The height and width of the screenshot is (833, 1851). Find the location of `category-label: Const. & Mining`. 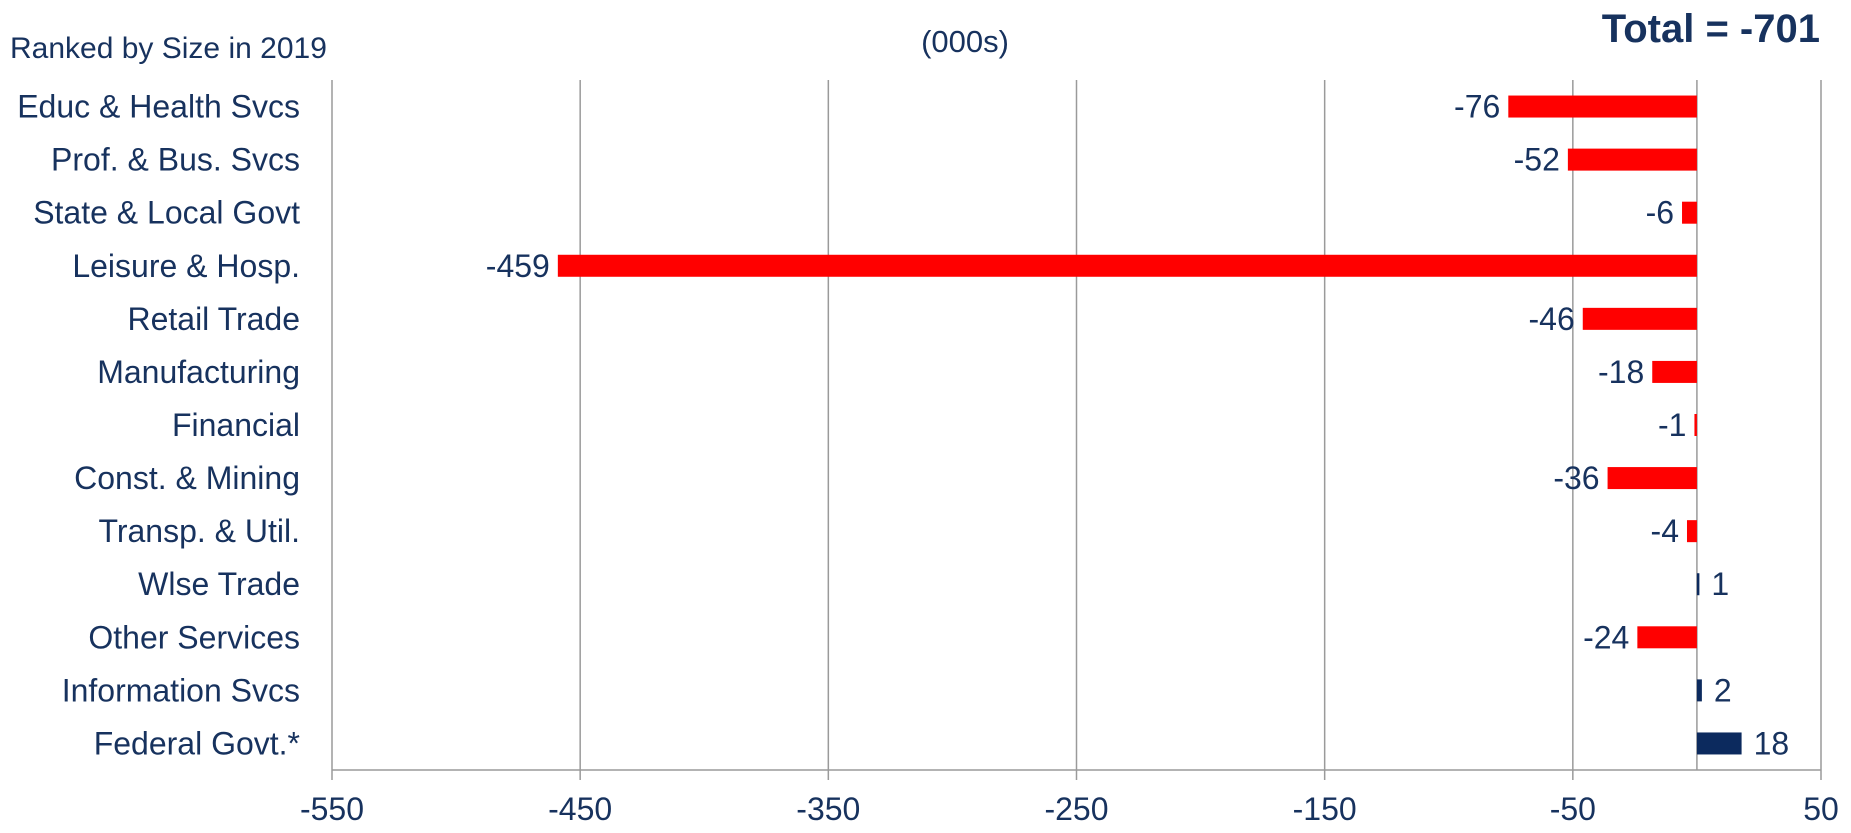

category-label: Const. & Mining is located at coordinates (187, 478).